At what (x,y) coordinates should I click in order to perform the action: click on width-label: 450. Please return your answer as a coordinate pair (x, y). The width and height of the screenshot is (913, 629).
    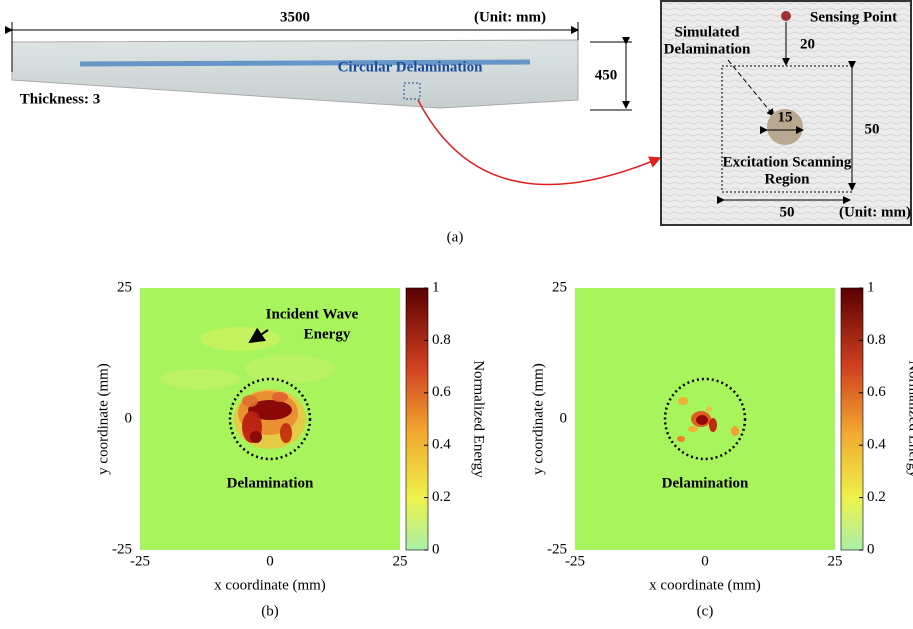
    Looking at the image, I should click on (606, 75).